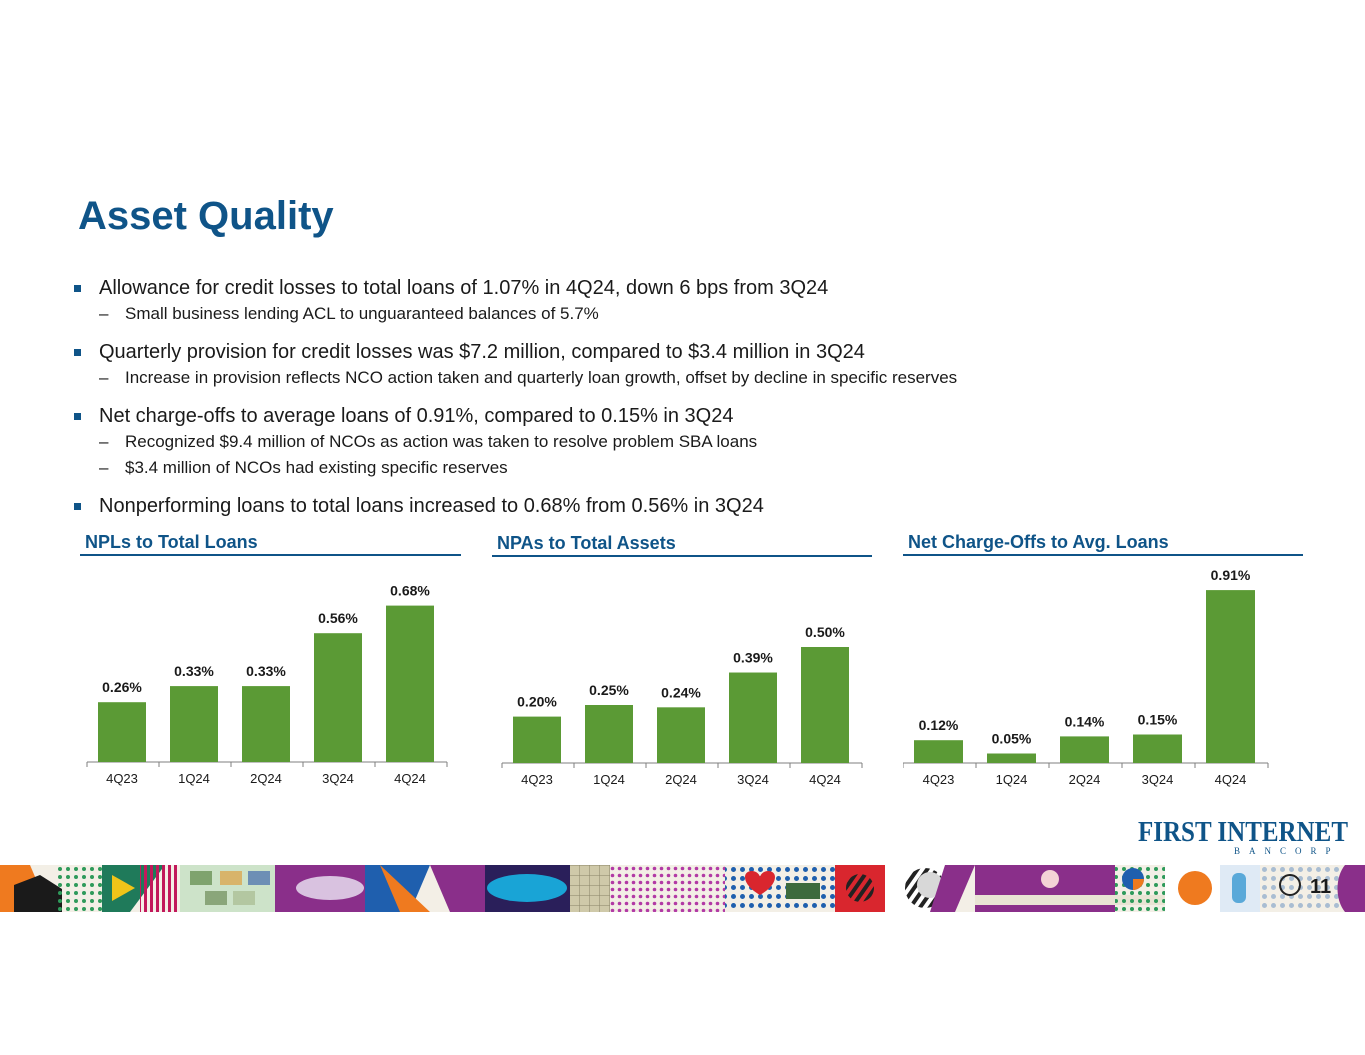 This screenshot has width=1365, height=1055. Describe the element at coordinates (1012, 739) in the screenshot. I see `data-label: 0.05%` at that location.